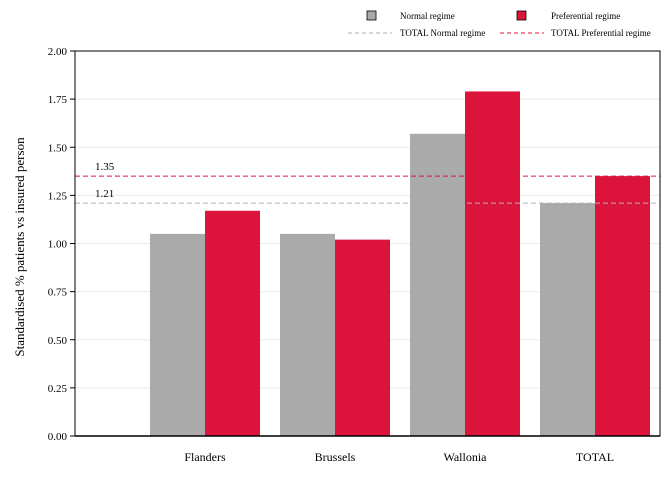  Describe the element at coordinates (595, 457) in the screenshot. I see `x-tick-label-total: TOTAL` at that location.